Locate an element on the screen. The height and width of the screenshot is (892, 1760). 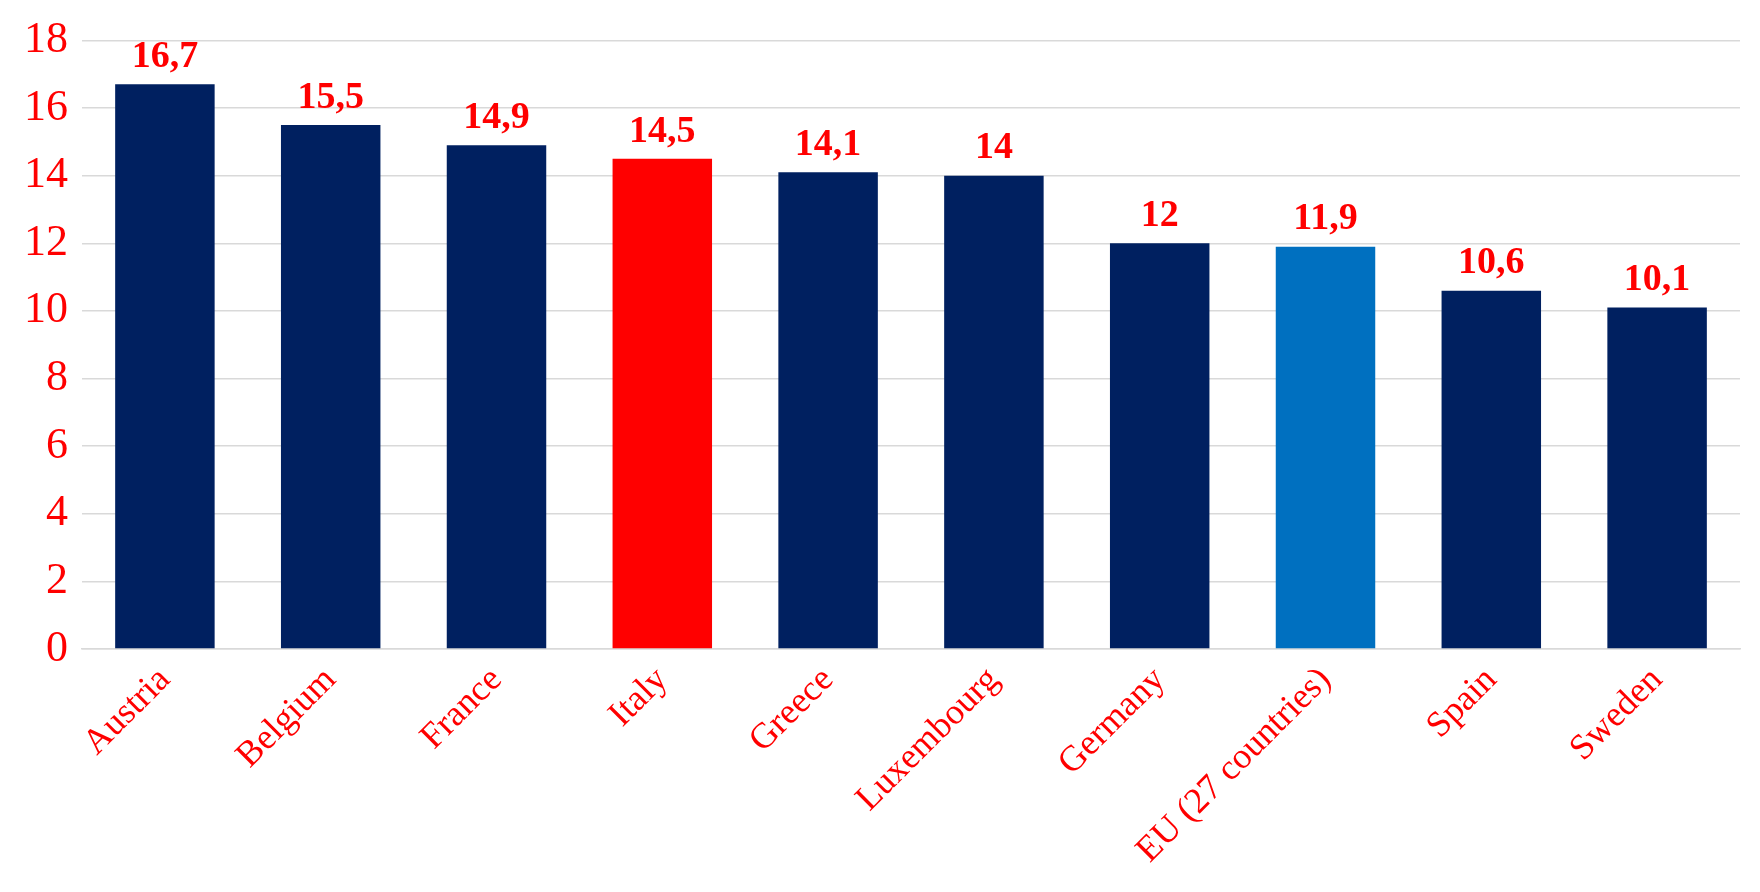
data-label: 14,9 is located at coordinates (496, 115).